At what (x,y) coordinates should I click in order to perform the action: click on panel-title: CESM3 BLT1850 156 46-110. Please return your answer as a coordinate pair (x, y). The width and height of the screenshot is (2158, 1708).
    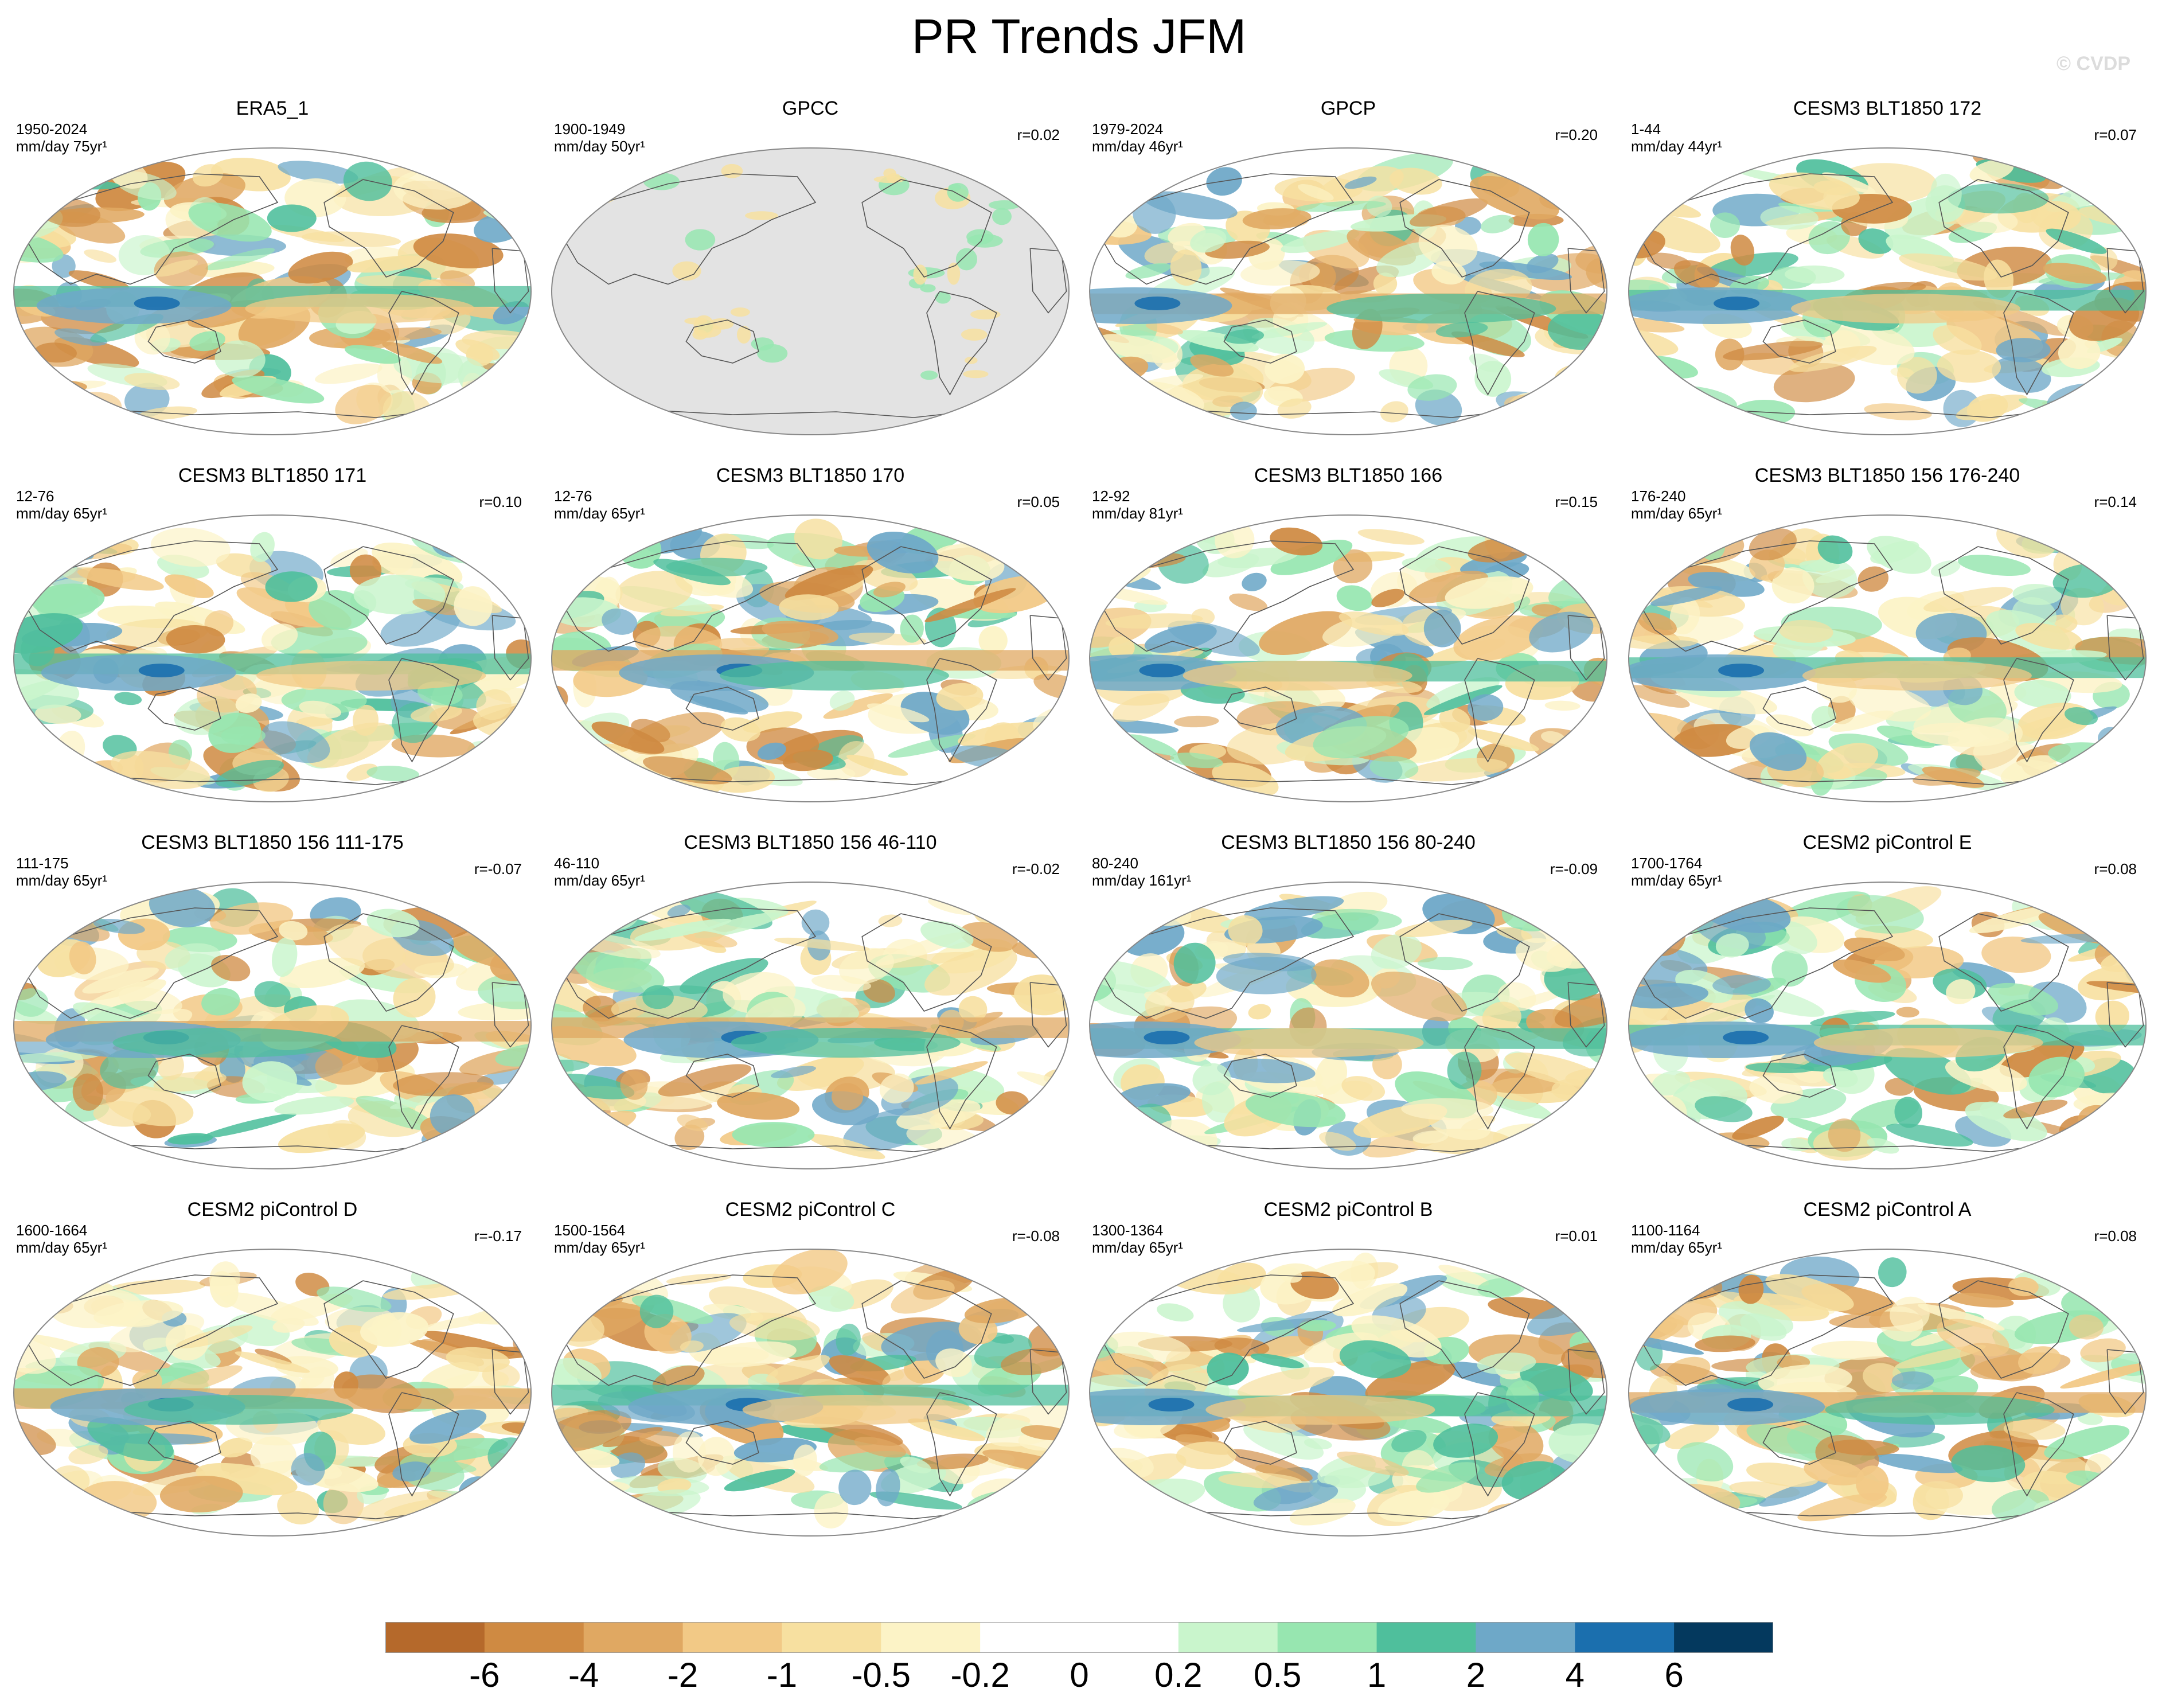
    Looking at the image, I should click on (810, 842).